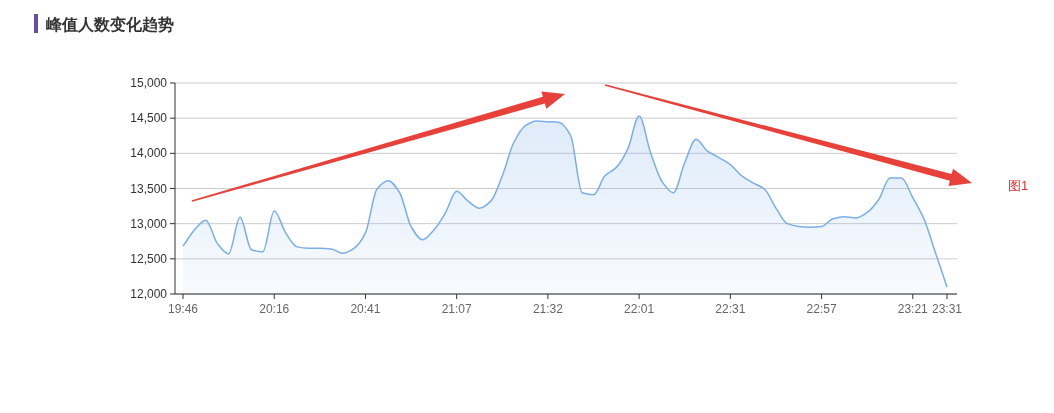 The height and width of the screenshot is (413, 1054). I want to click on x-tick-label: 23:31, so click(947, 309).